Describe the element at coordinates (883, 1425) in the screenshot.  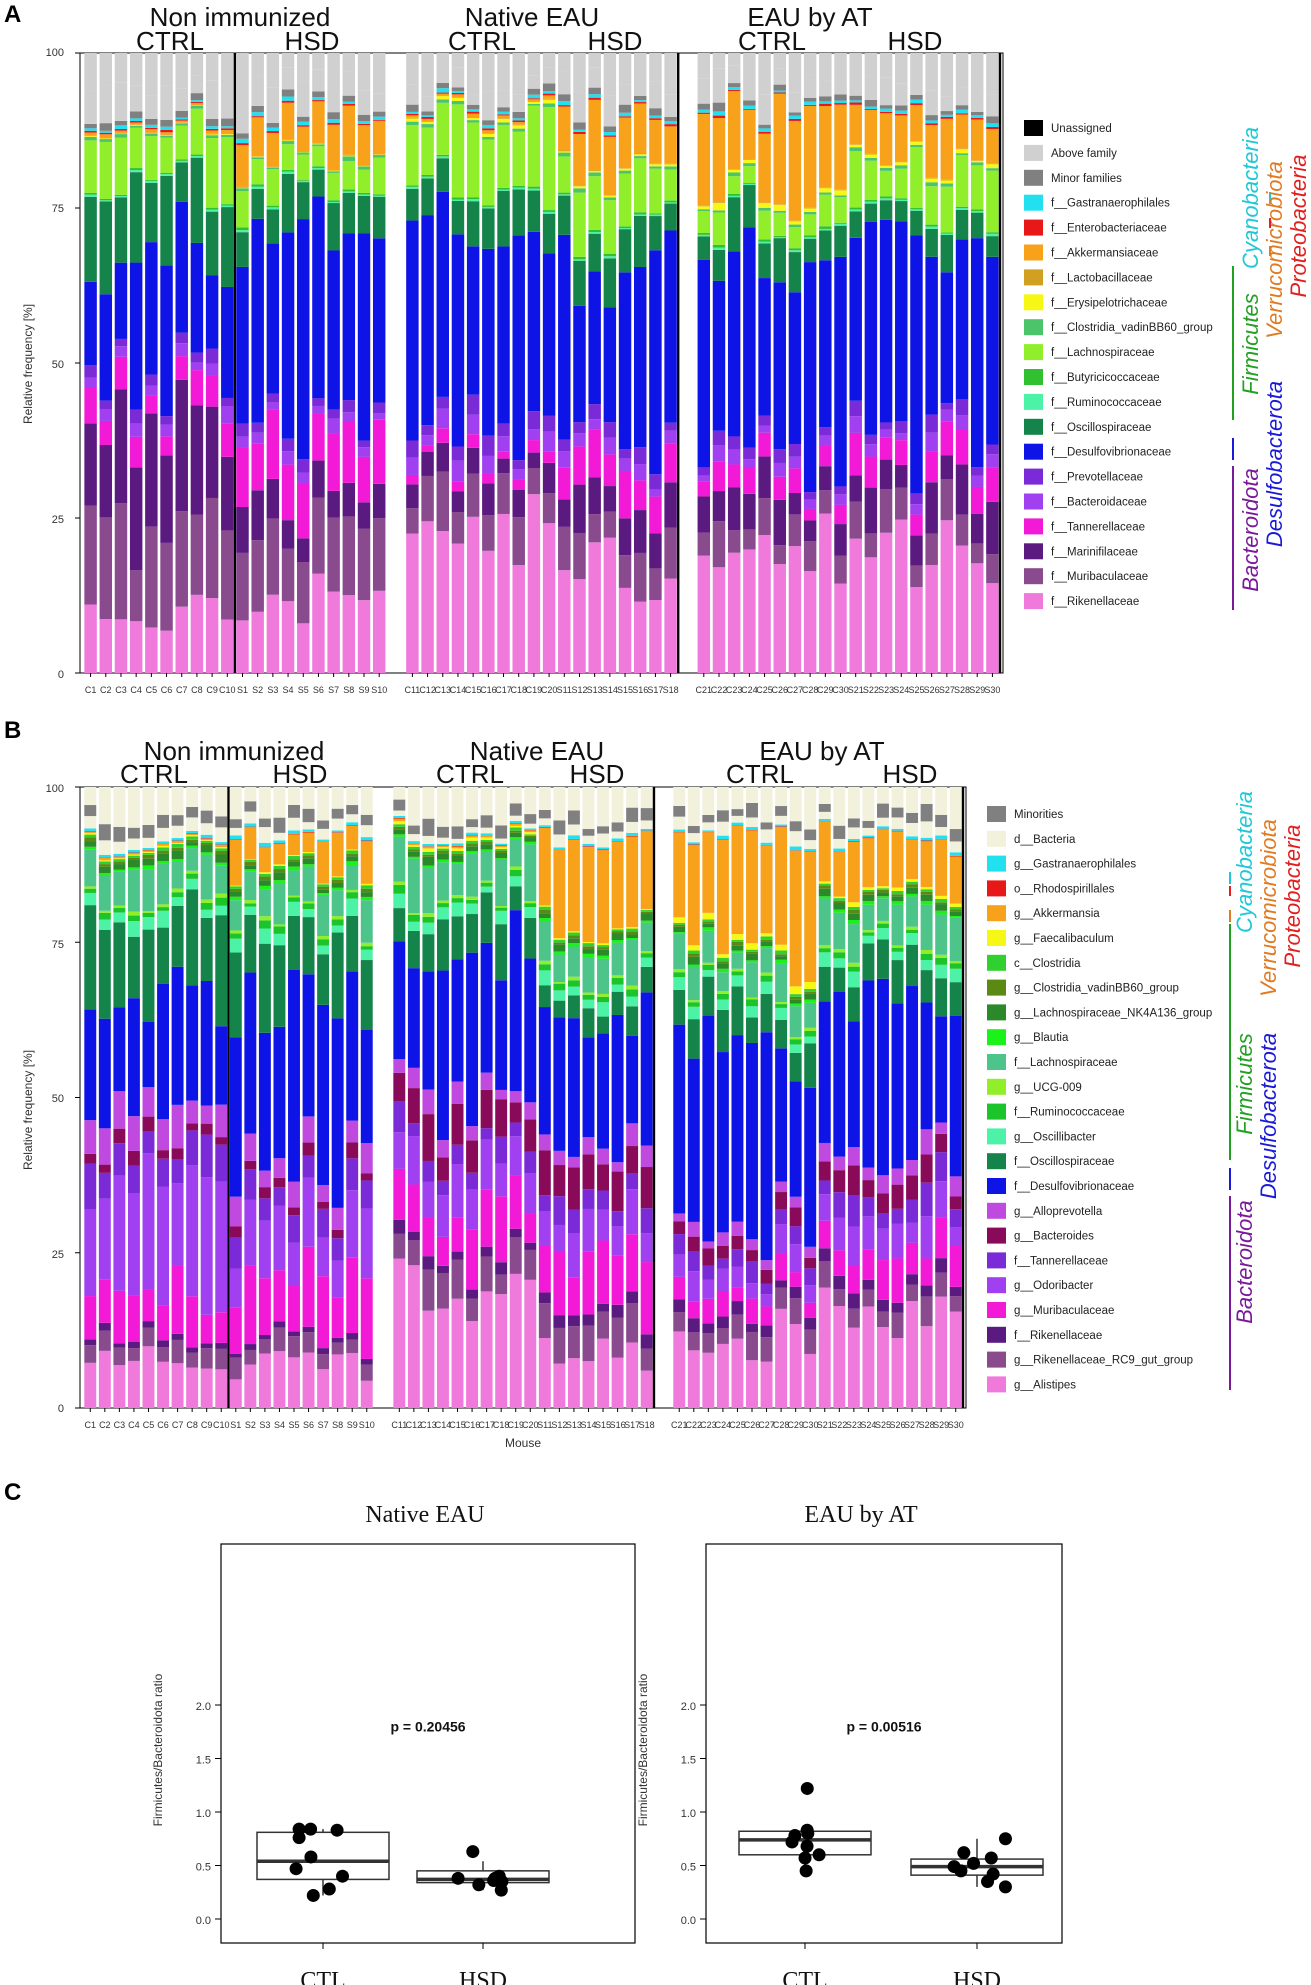
I see `chart-b-xtick-S25: S25` at that location.